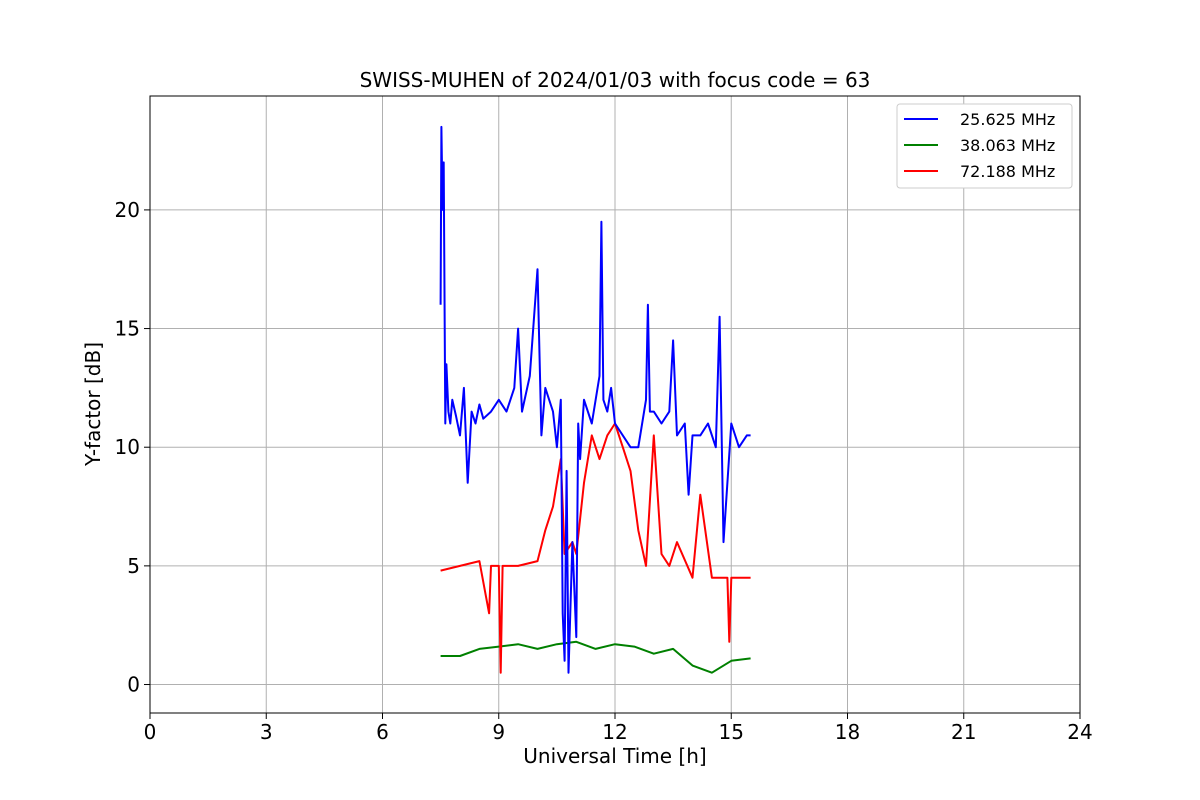 The width and height of the screenshot is (1200, 800). Describe the element at coordinates (133, 566) in the screenshot. I see `y-tick-label: 5` at that location.